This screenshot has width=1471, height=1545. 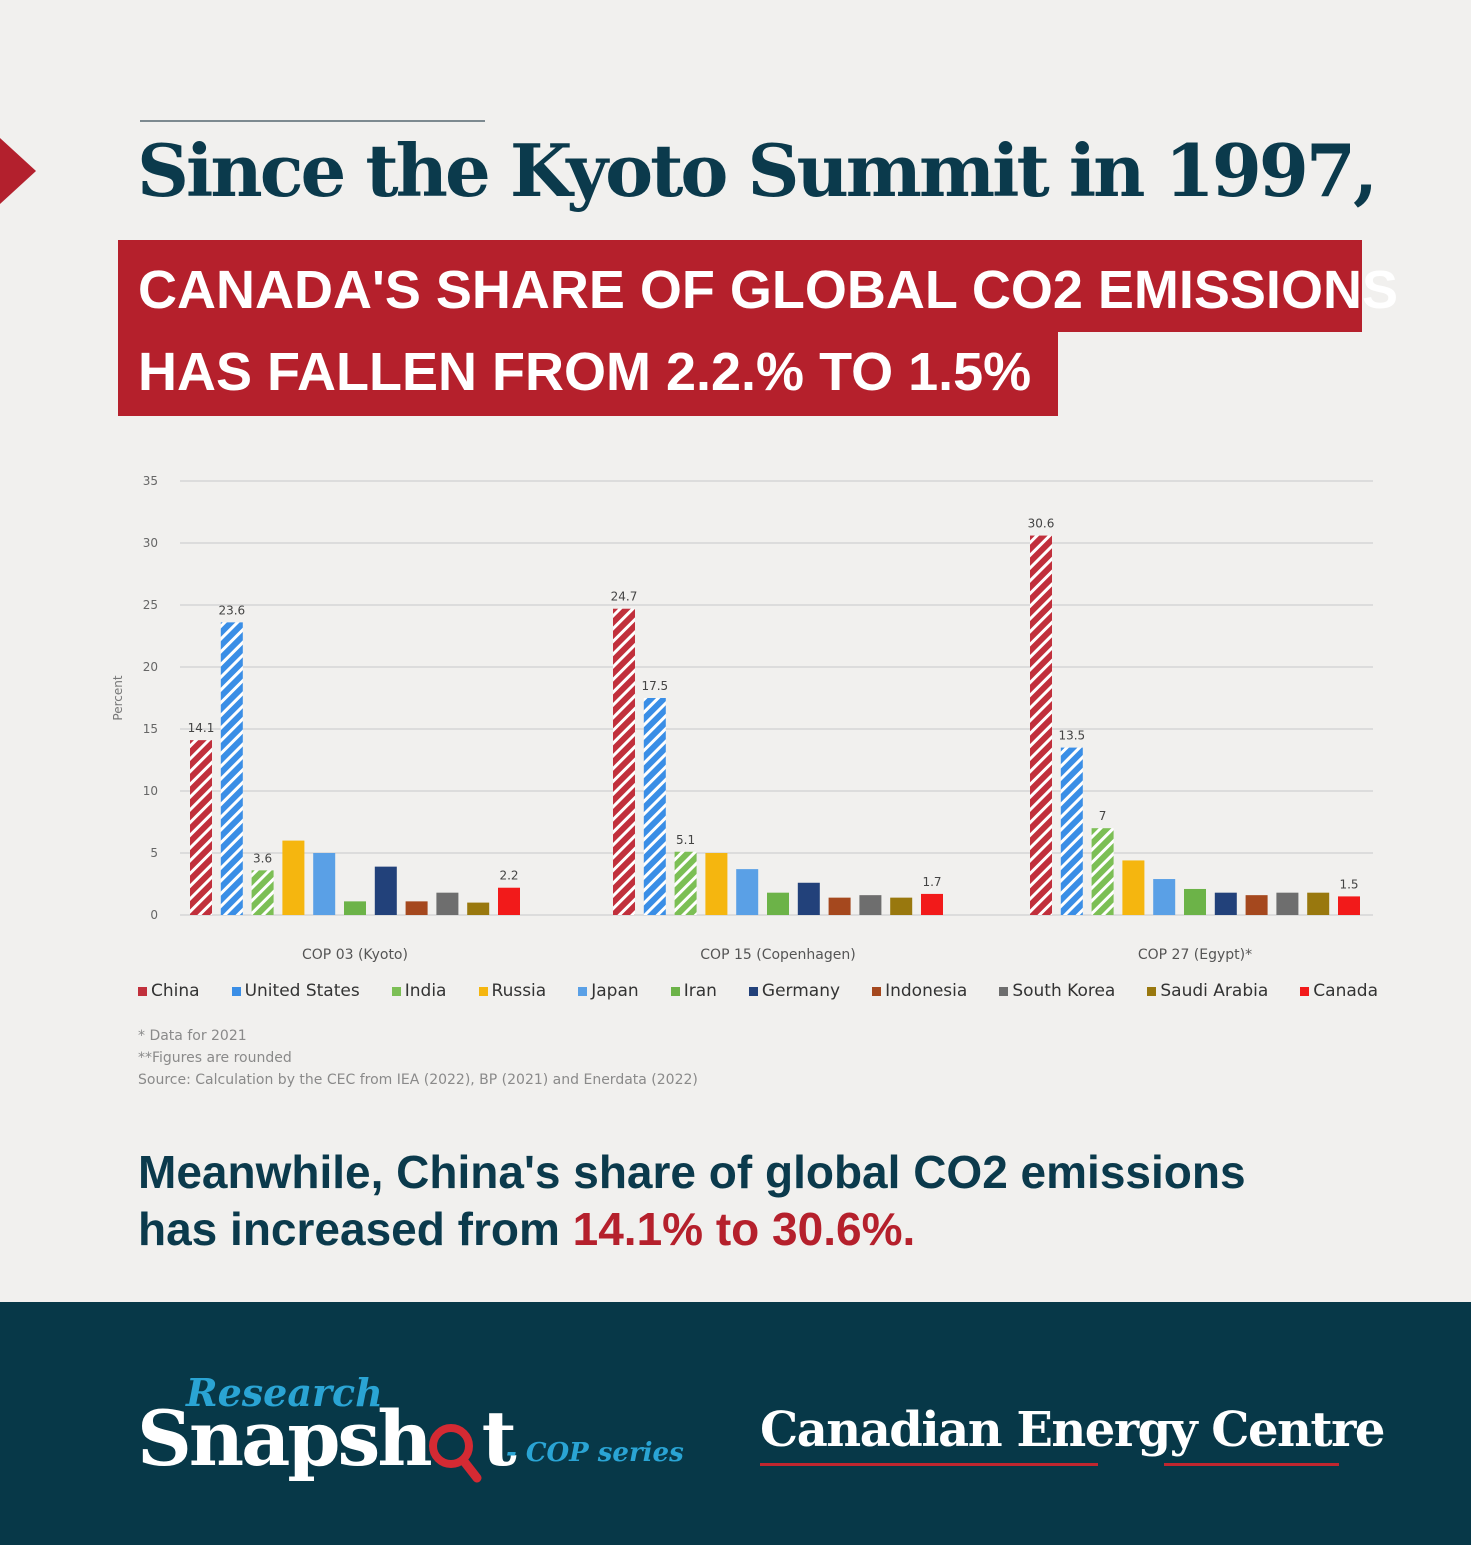 I want to click on legend-label: Canada, so click(x=1345, y=991).